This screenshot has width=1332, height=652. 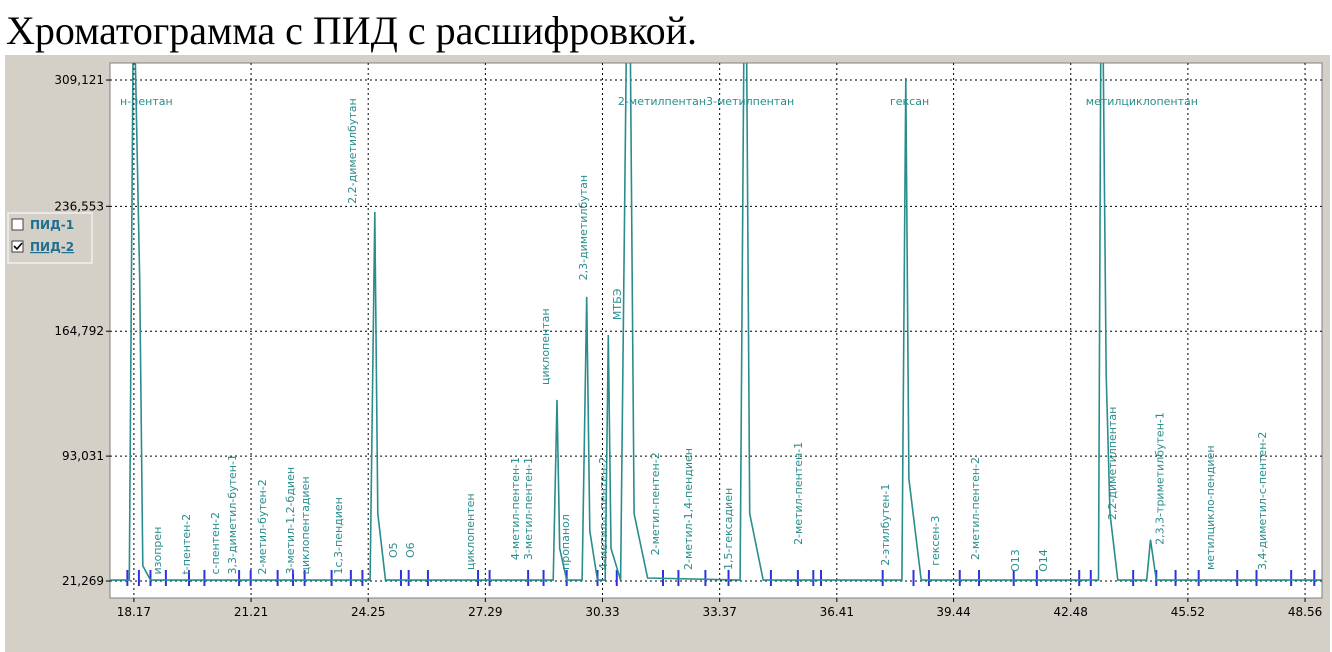 What do you see at coordinates (83, 456) in the screenshot?
I see `y-tick-label: 93,031` at bounding box center [83, 456].